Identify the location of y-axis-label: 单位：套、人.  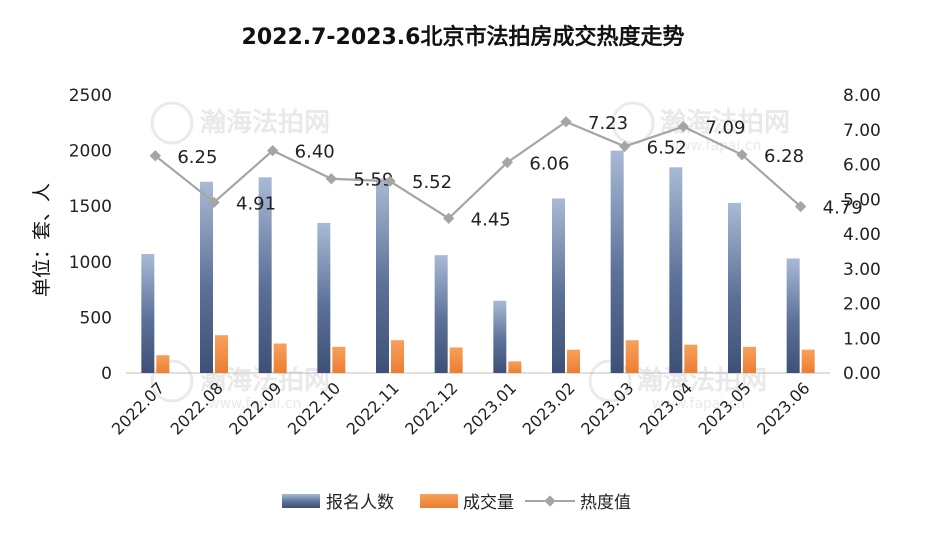
(42, 240).